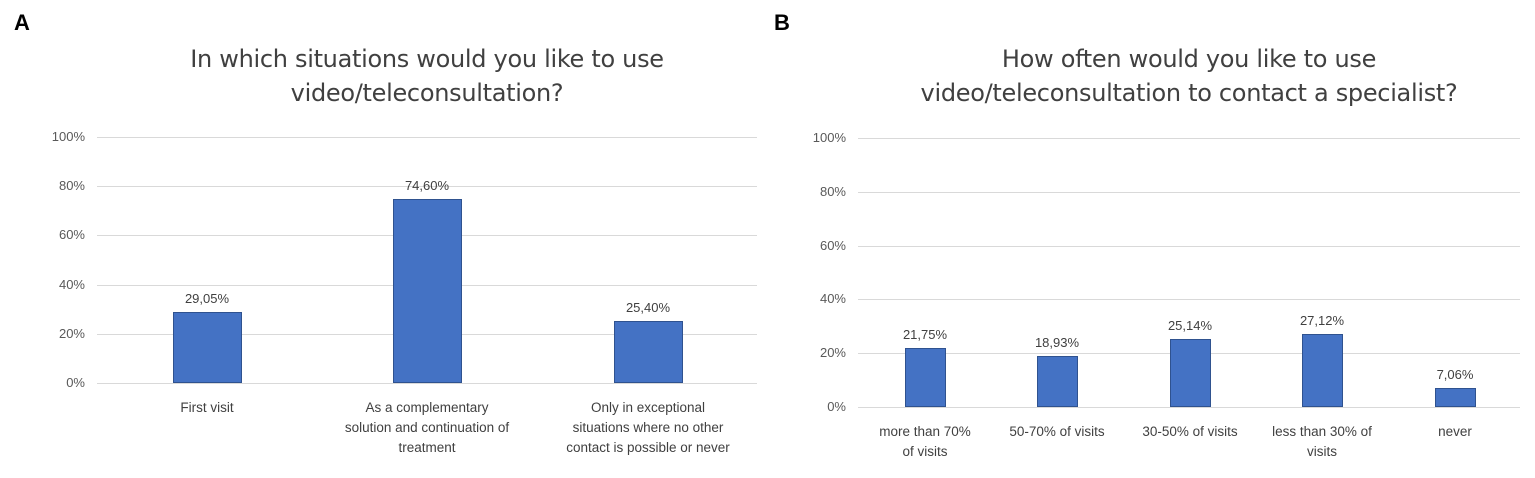 This screenshot has height=478, width=1535. I want to click on data-label: 74,60%, so click(427, 186).